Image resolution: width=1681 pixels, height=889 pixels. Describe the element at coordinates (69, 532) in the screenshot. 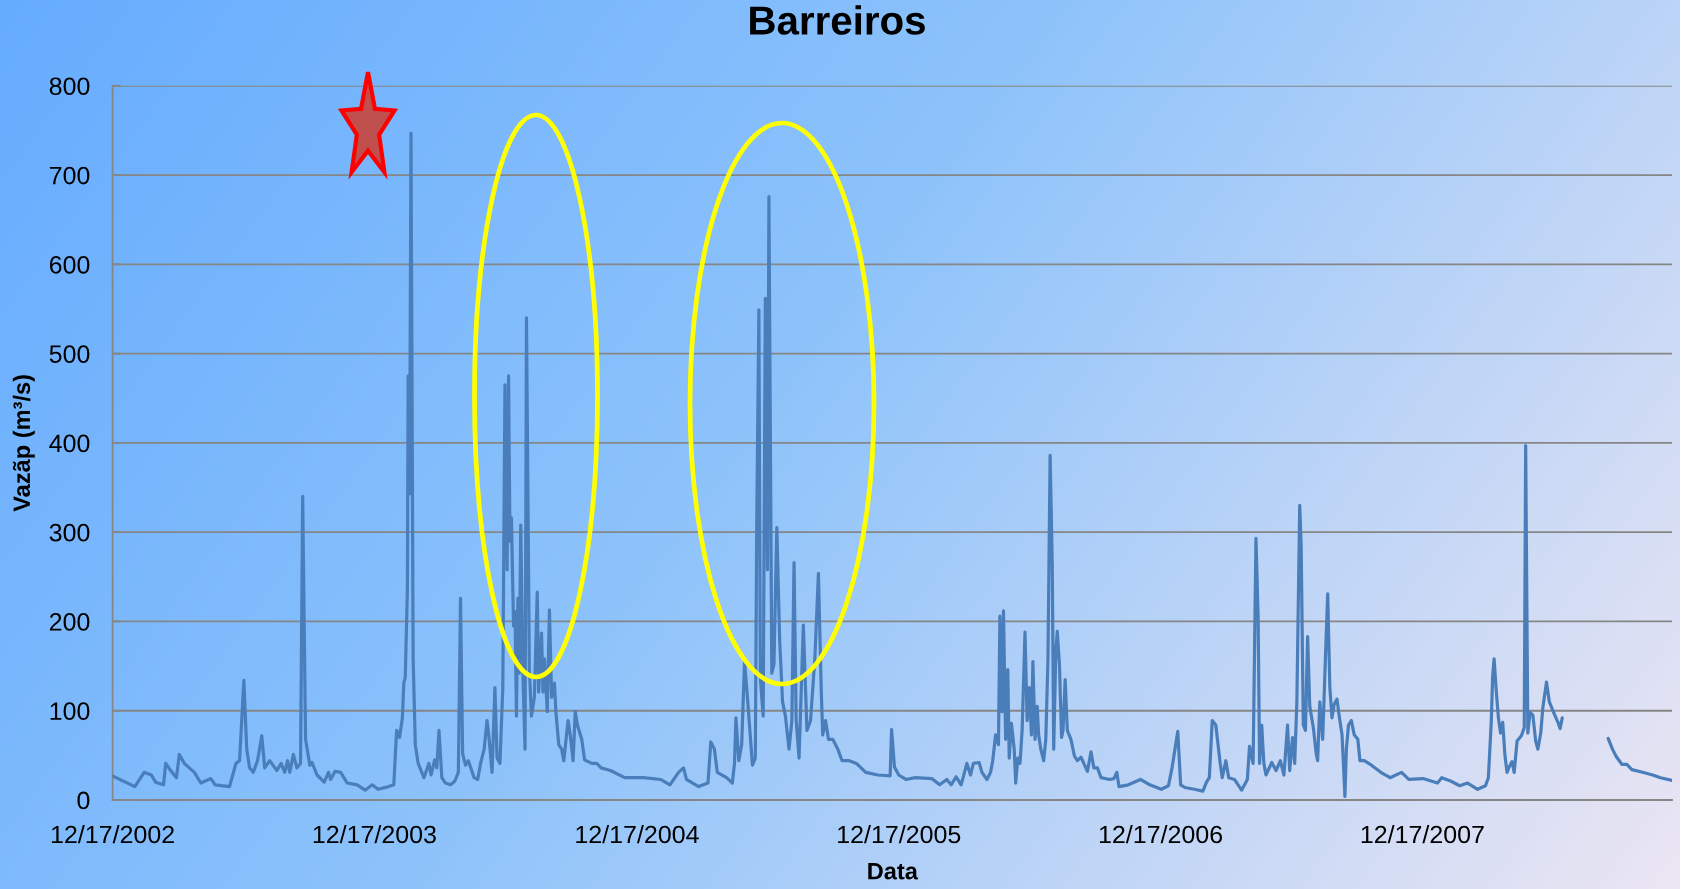

I see `y-tick-label: 300` at that location.